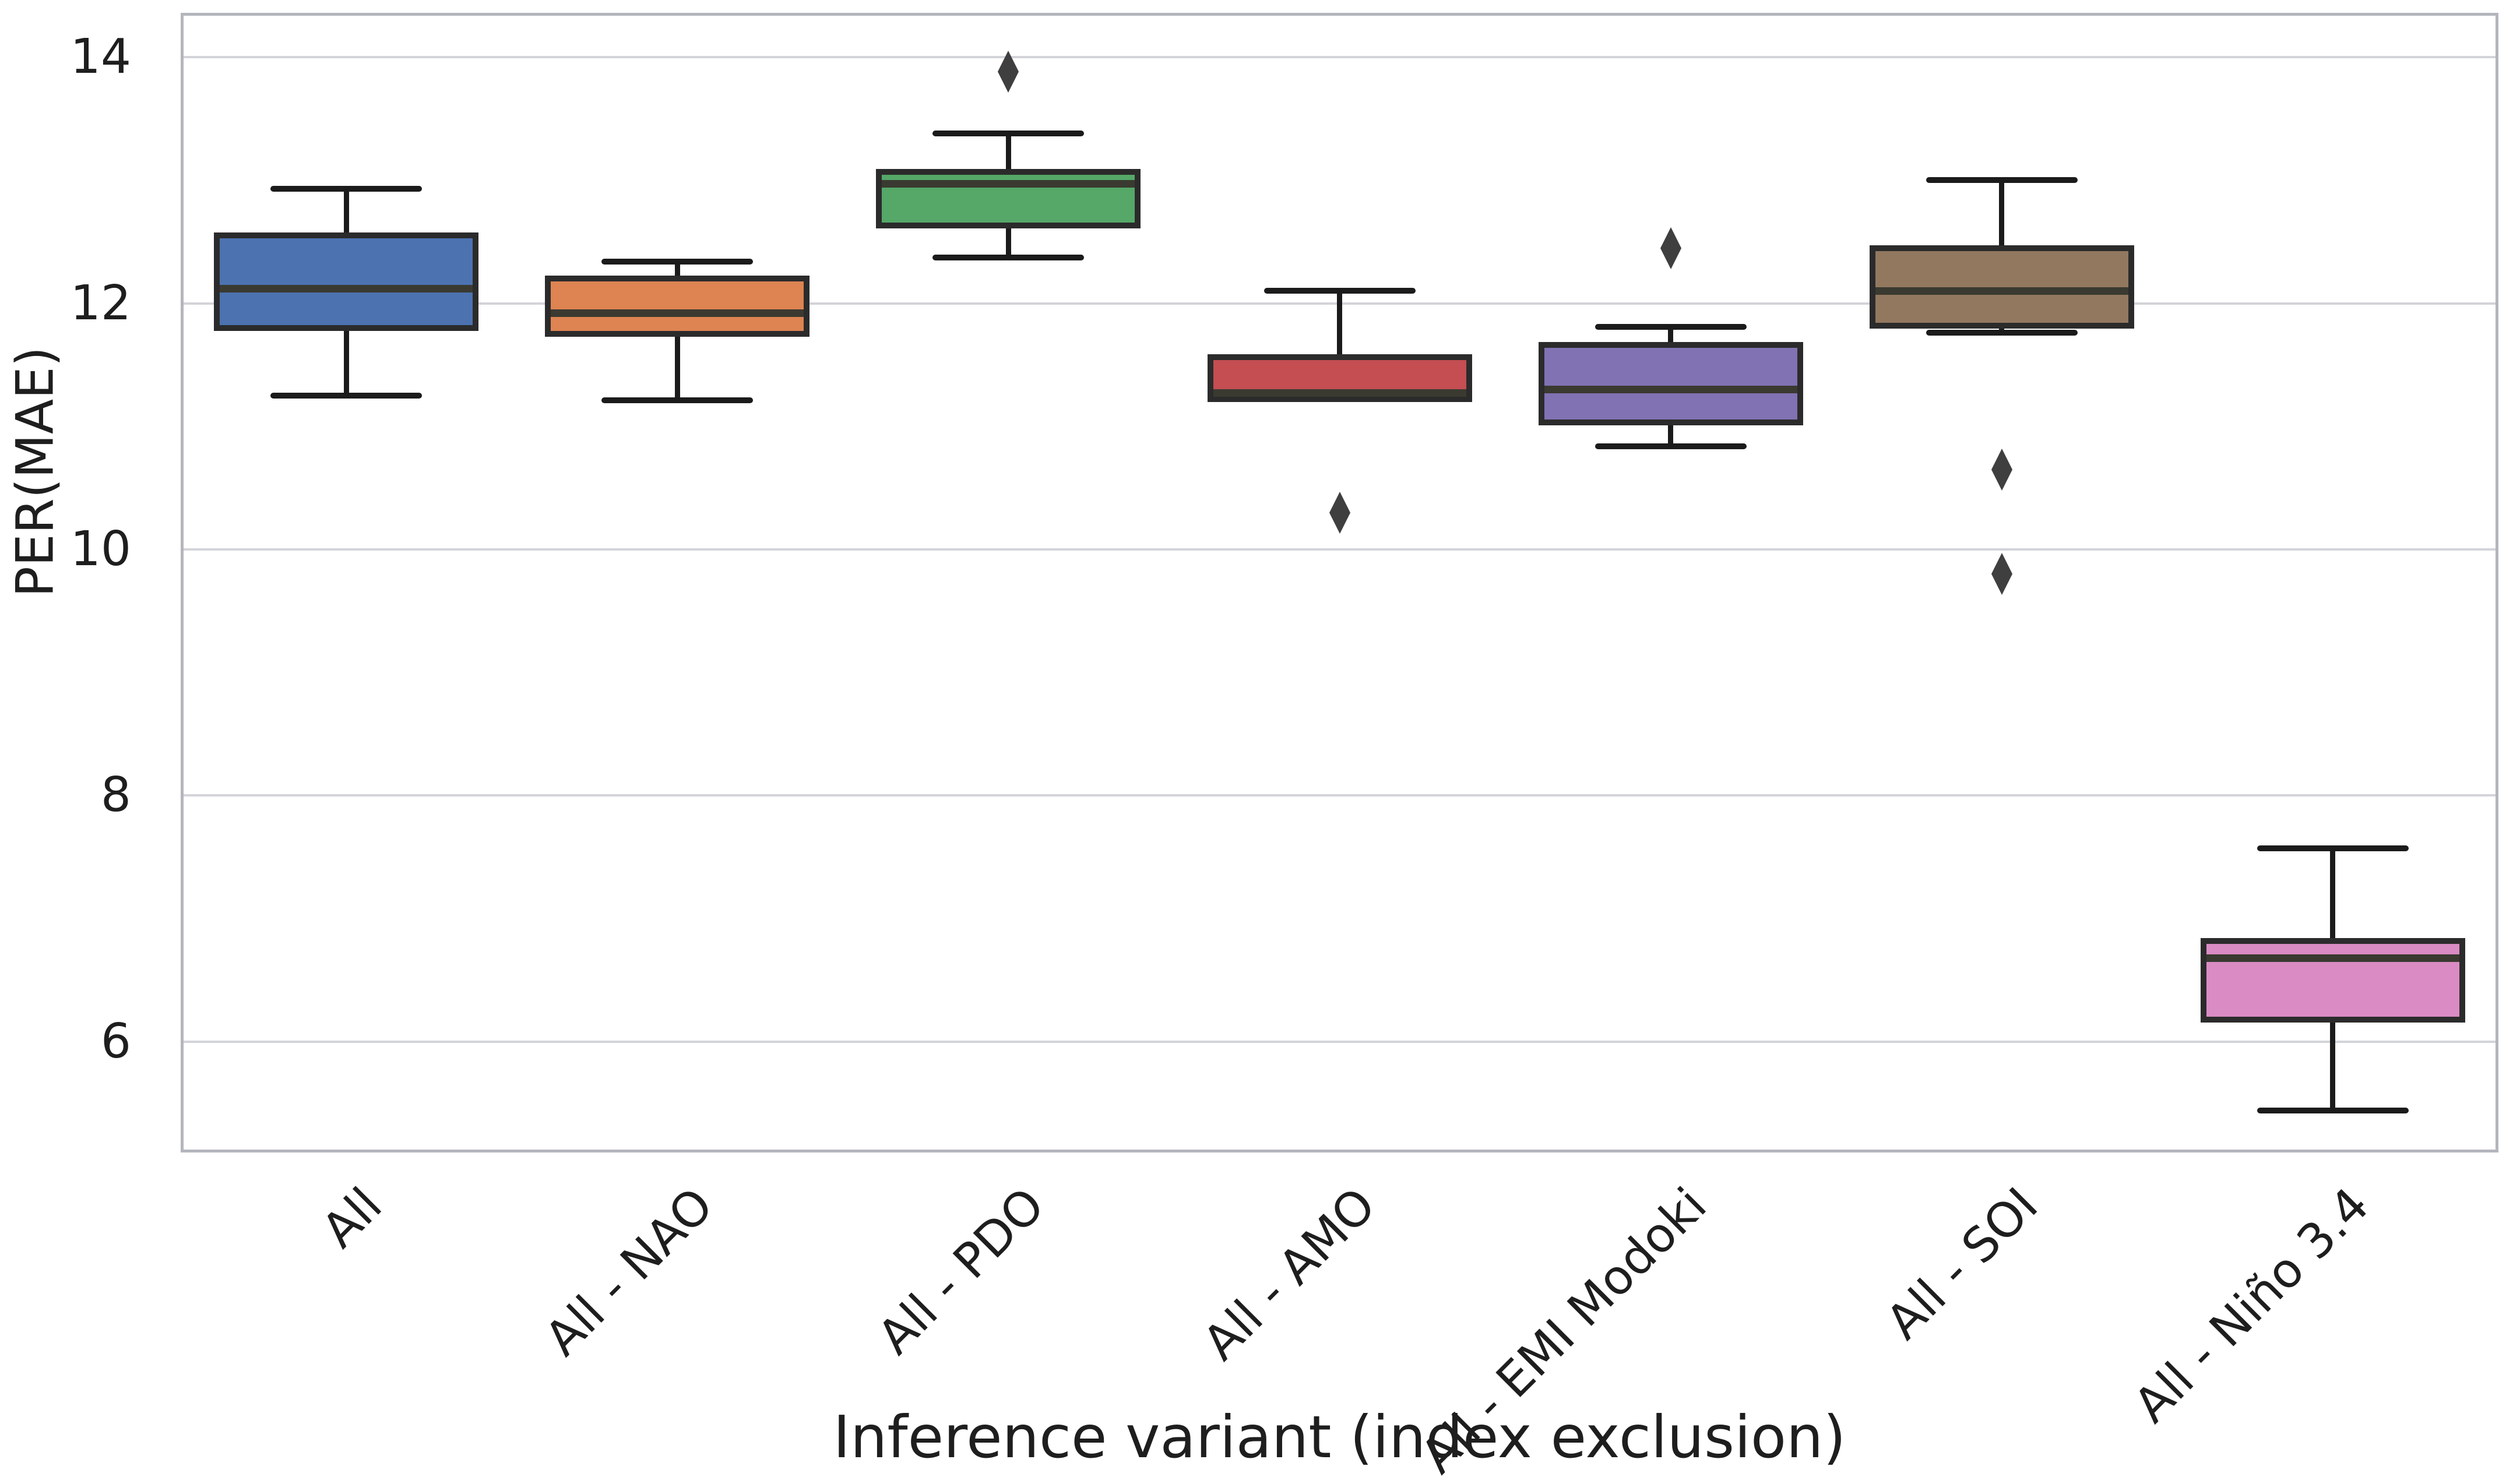 This screenshot has height=1484, width=2513. Describe the element at coordinates (629, 1272) in the screenshot. I see `x-tick-label: All - NAO` at that location.